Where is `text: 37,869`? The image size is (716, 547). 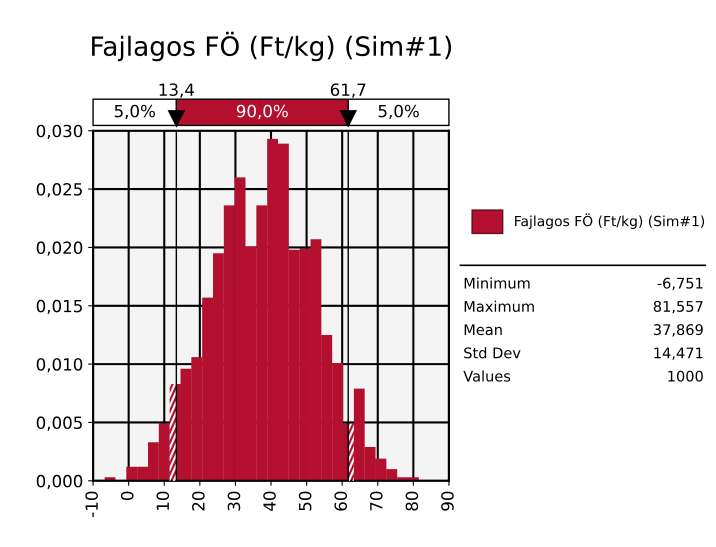
text: 37,869 is located at coordinates (678, 330).